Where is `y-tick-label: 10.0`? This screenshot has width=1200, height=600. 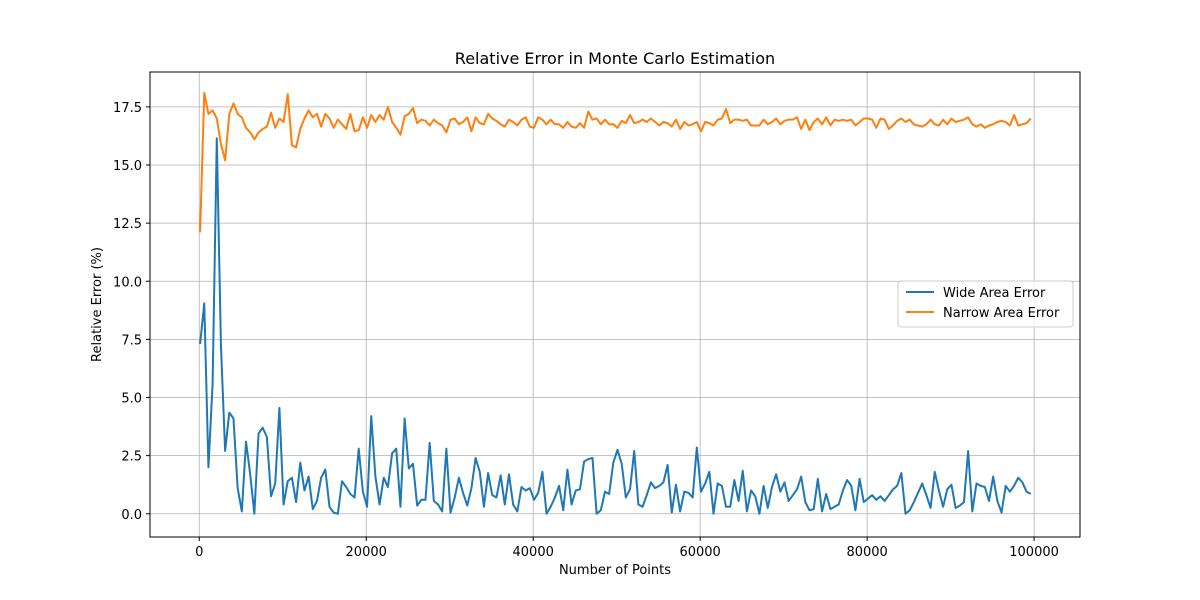
y-tick-label: 10.0 is located at coordinates (127, 282).